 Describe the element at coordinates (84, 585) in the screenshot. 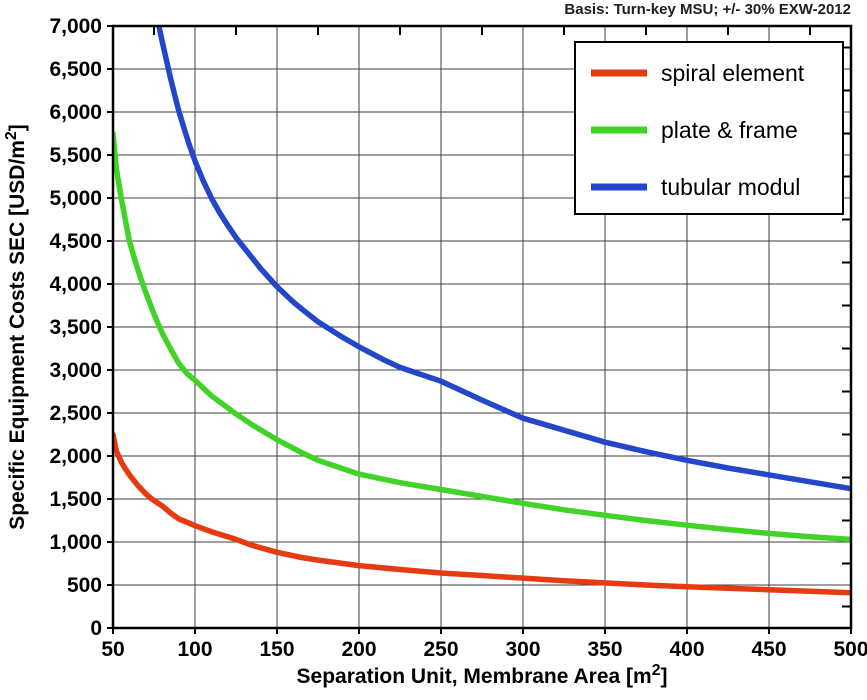

I see `y-tick-label: 500` at that location.